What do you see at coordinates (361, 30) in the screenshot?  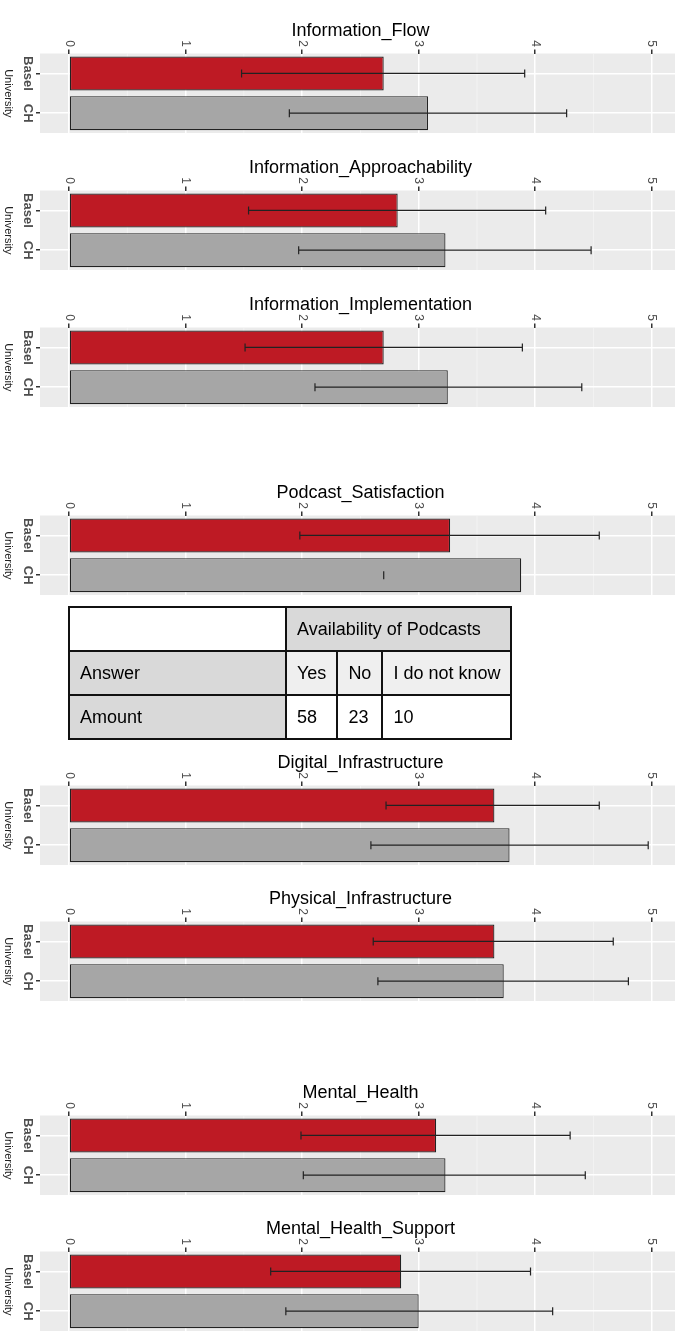 I see `chart-title: Information_Flow` at bounding box center [361, 30].